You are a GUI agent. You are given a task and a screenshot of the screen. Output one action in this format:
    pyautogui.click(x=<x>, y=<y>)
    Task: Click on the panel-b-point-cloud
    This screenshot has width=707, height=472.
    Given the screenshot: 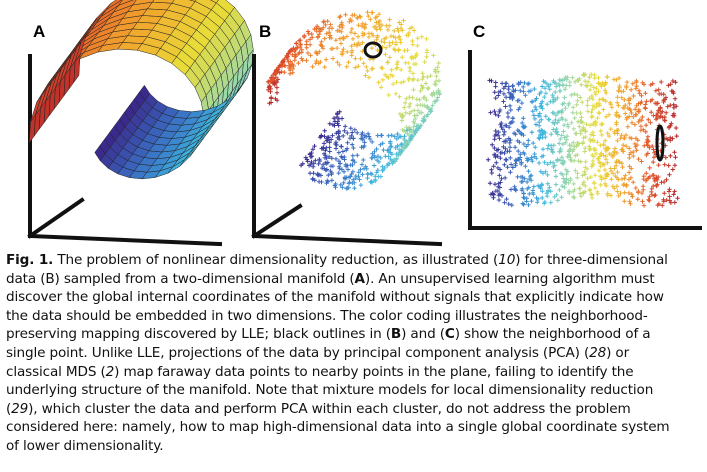 What is the action you would take?
    pyautogui.click(x=353, y=100)
    